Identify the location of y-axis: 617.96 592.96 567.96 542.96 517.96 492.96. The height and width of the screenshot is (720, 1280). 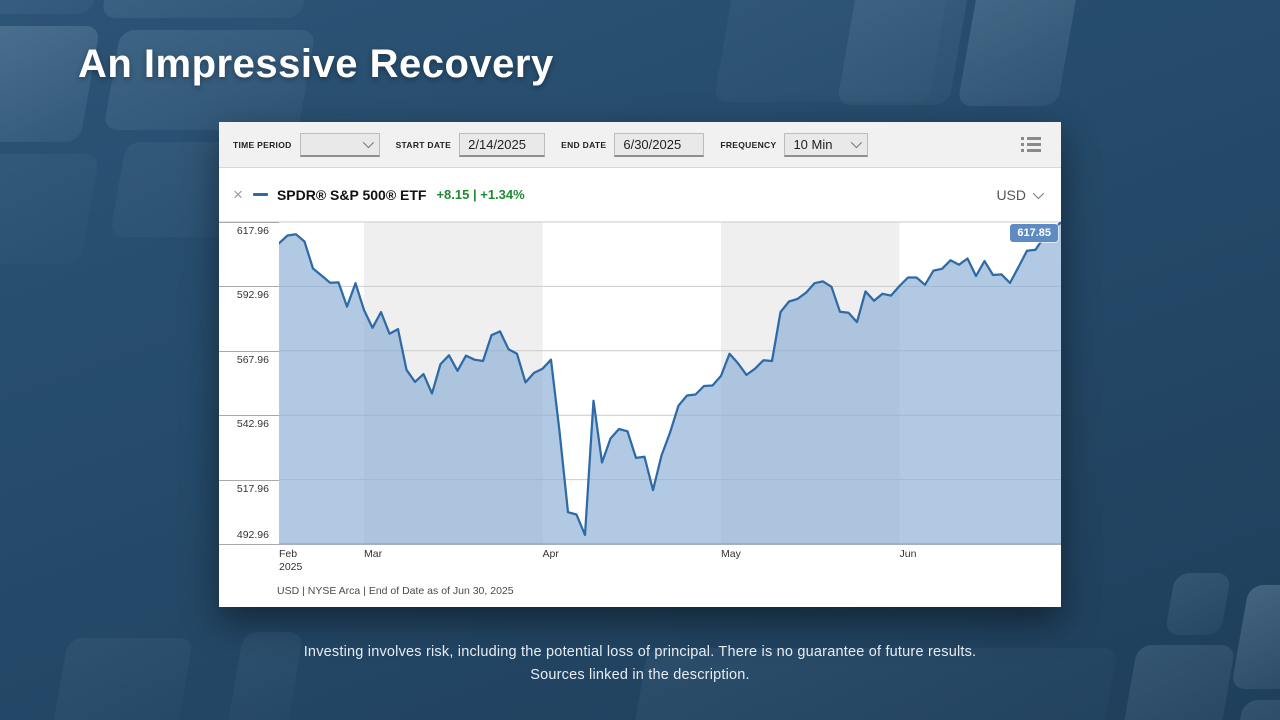
(249, 383).